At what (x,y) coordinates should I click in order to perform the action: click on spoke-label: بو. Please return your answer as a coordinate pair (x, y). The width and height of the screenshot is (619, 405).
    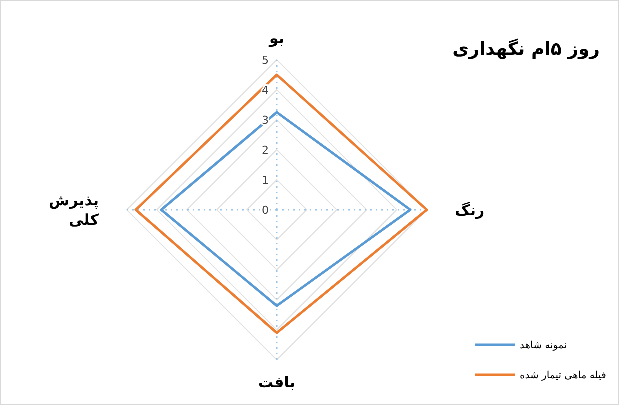
    Looking at the image, I should click on (276, 38).